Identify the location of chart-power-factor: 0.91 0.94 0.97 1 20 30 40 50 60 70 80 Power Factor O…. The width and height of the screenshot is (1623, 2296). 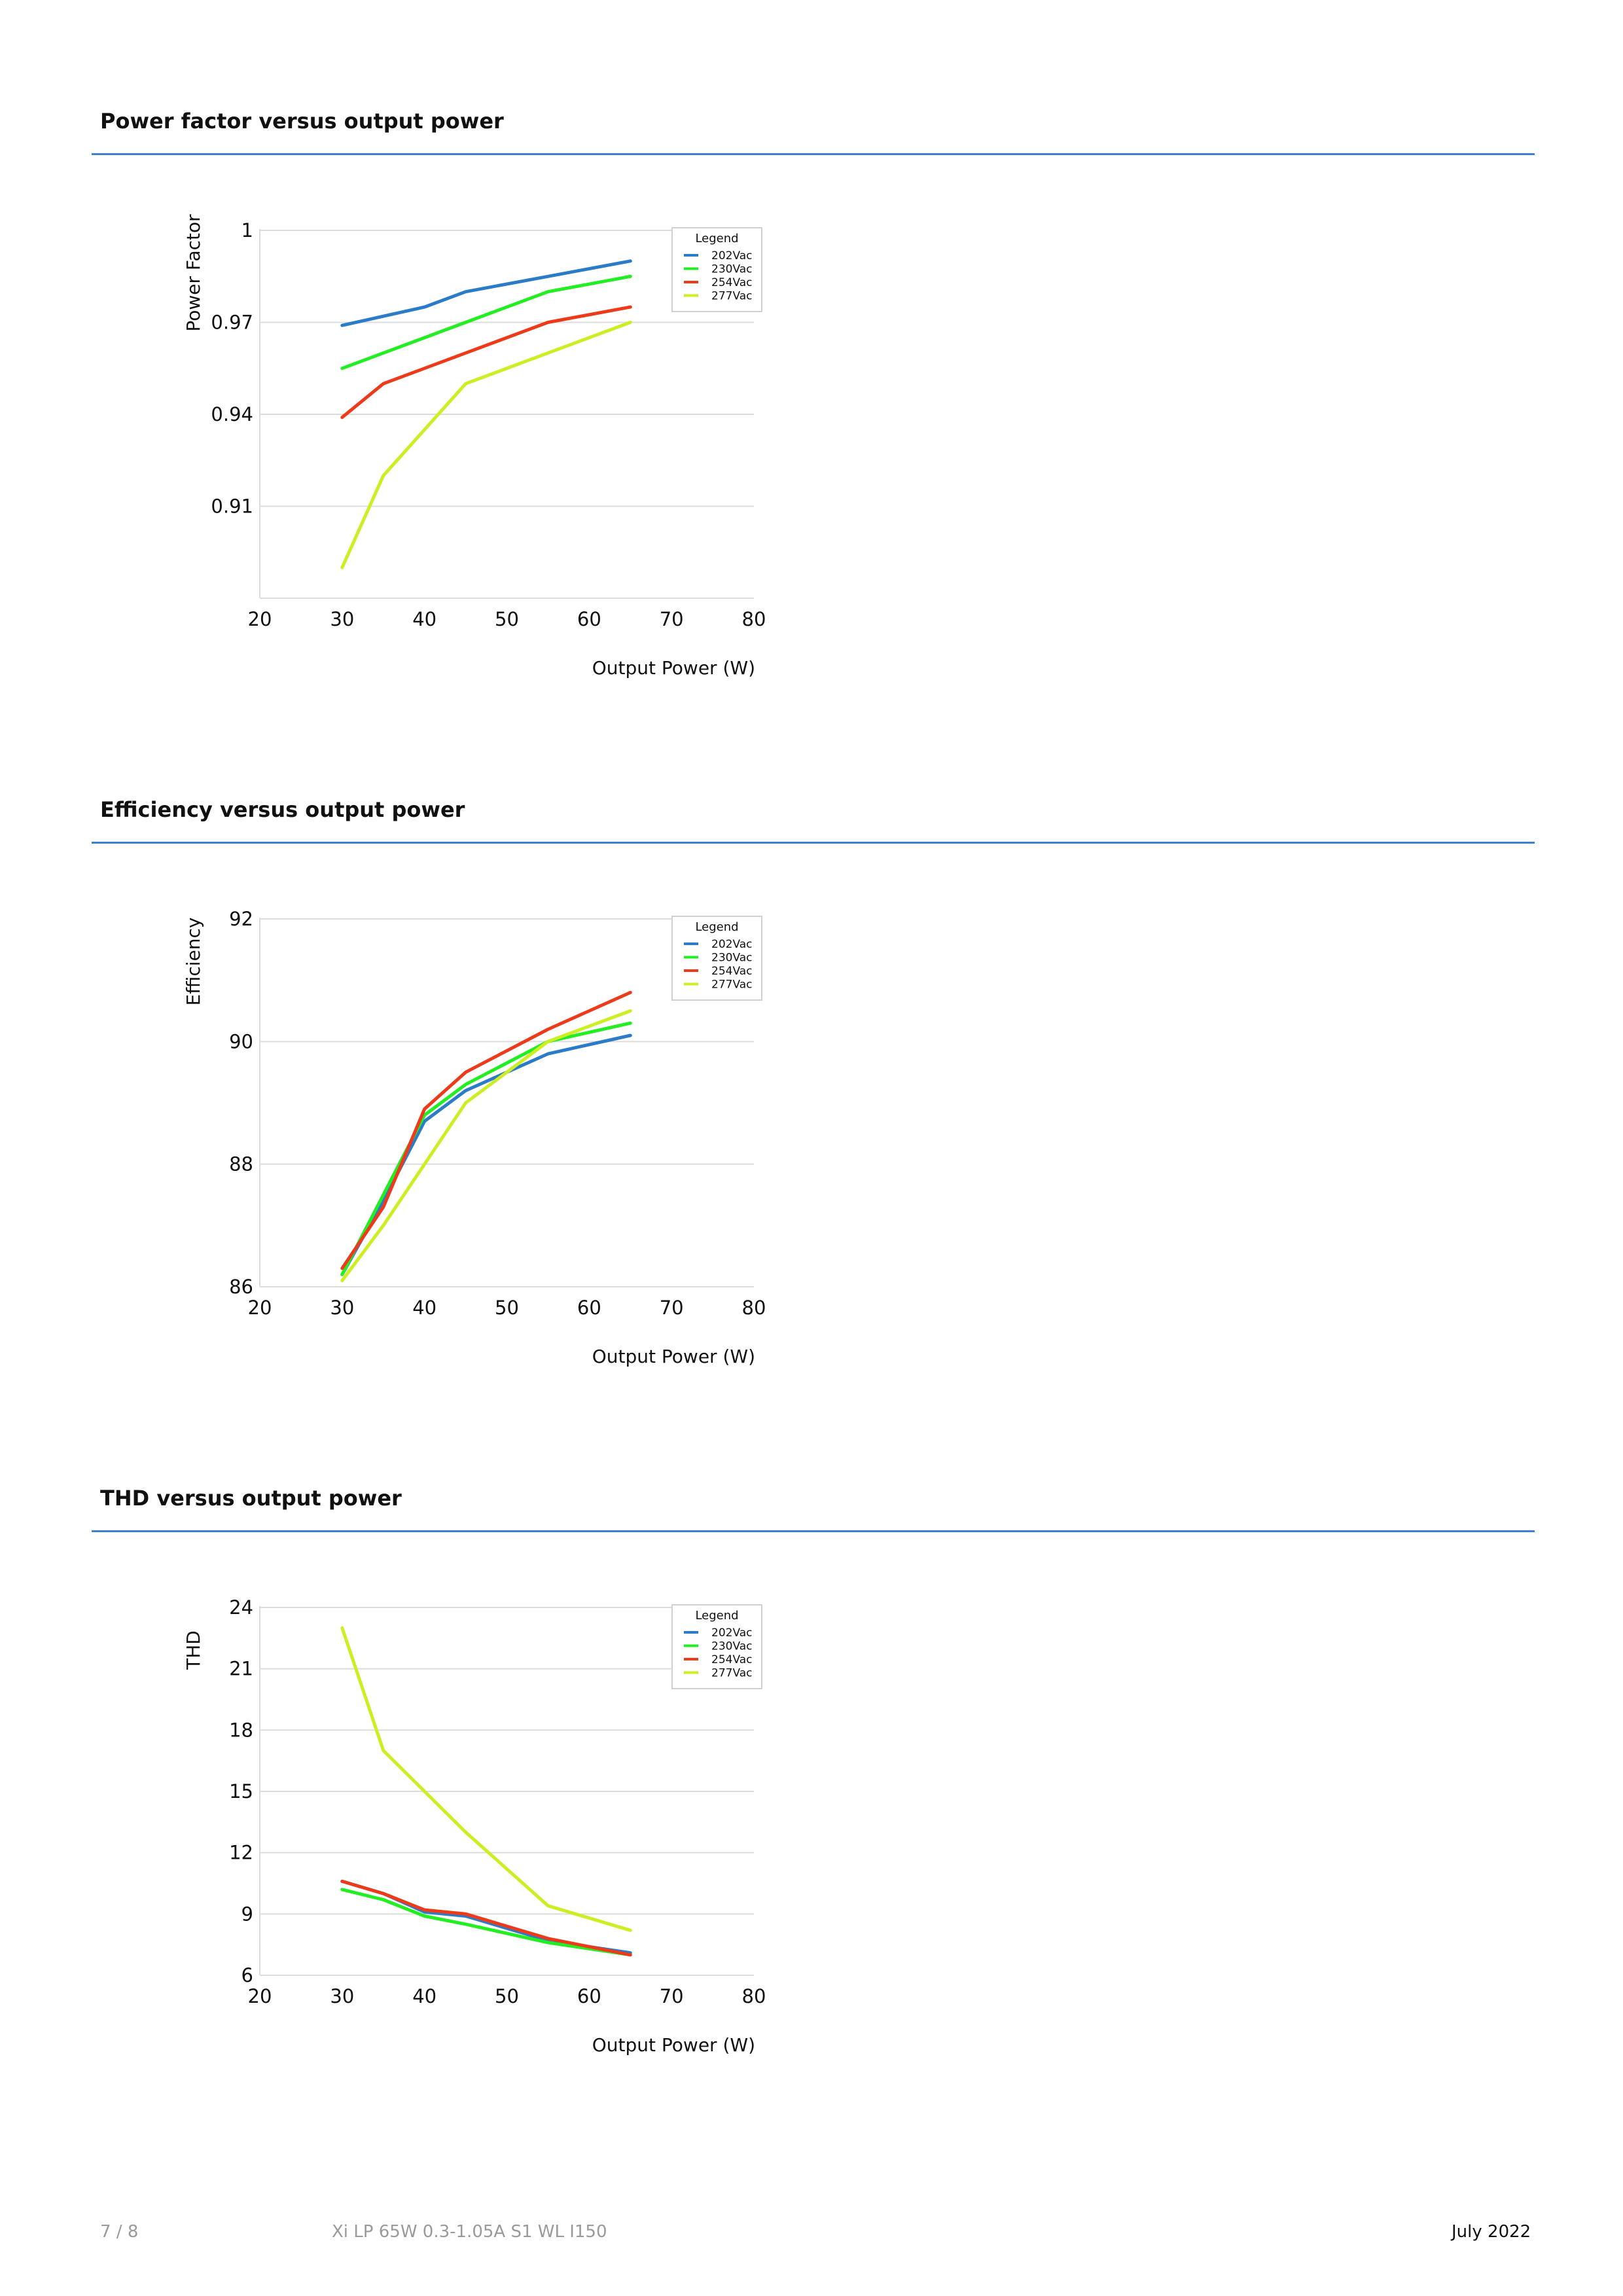
(474, 446).